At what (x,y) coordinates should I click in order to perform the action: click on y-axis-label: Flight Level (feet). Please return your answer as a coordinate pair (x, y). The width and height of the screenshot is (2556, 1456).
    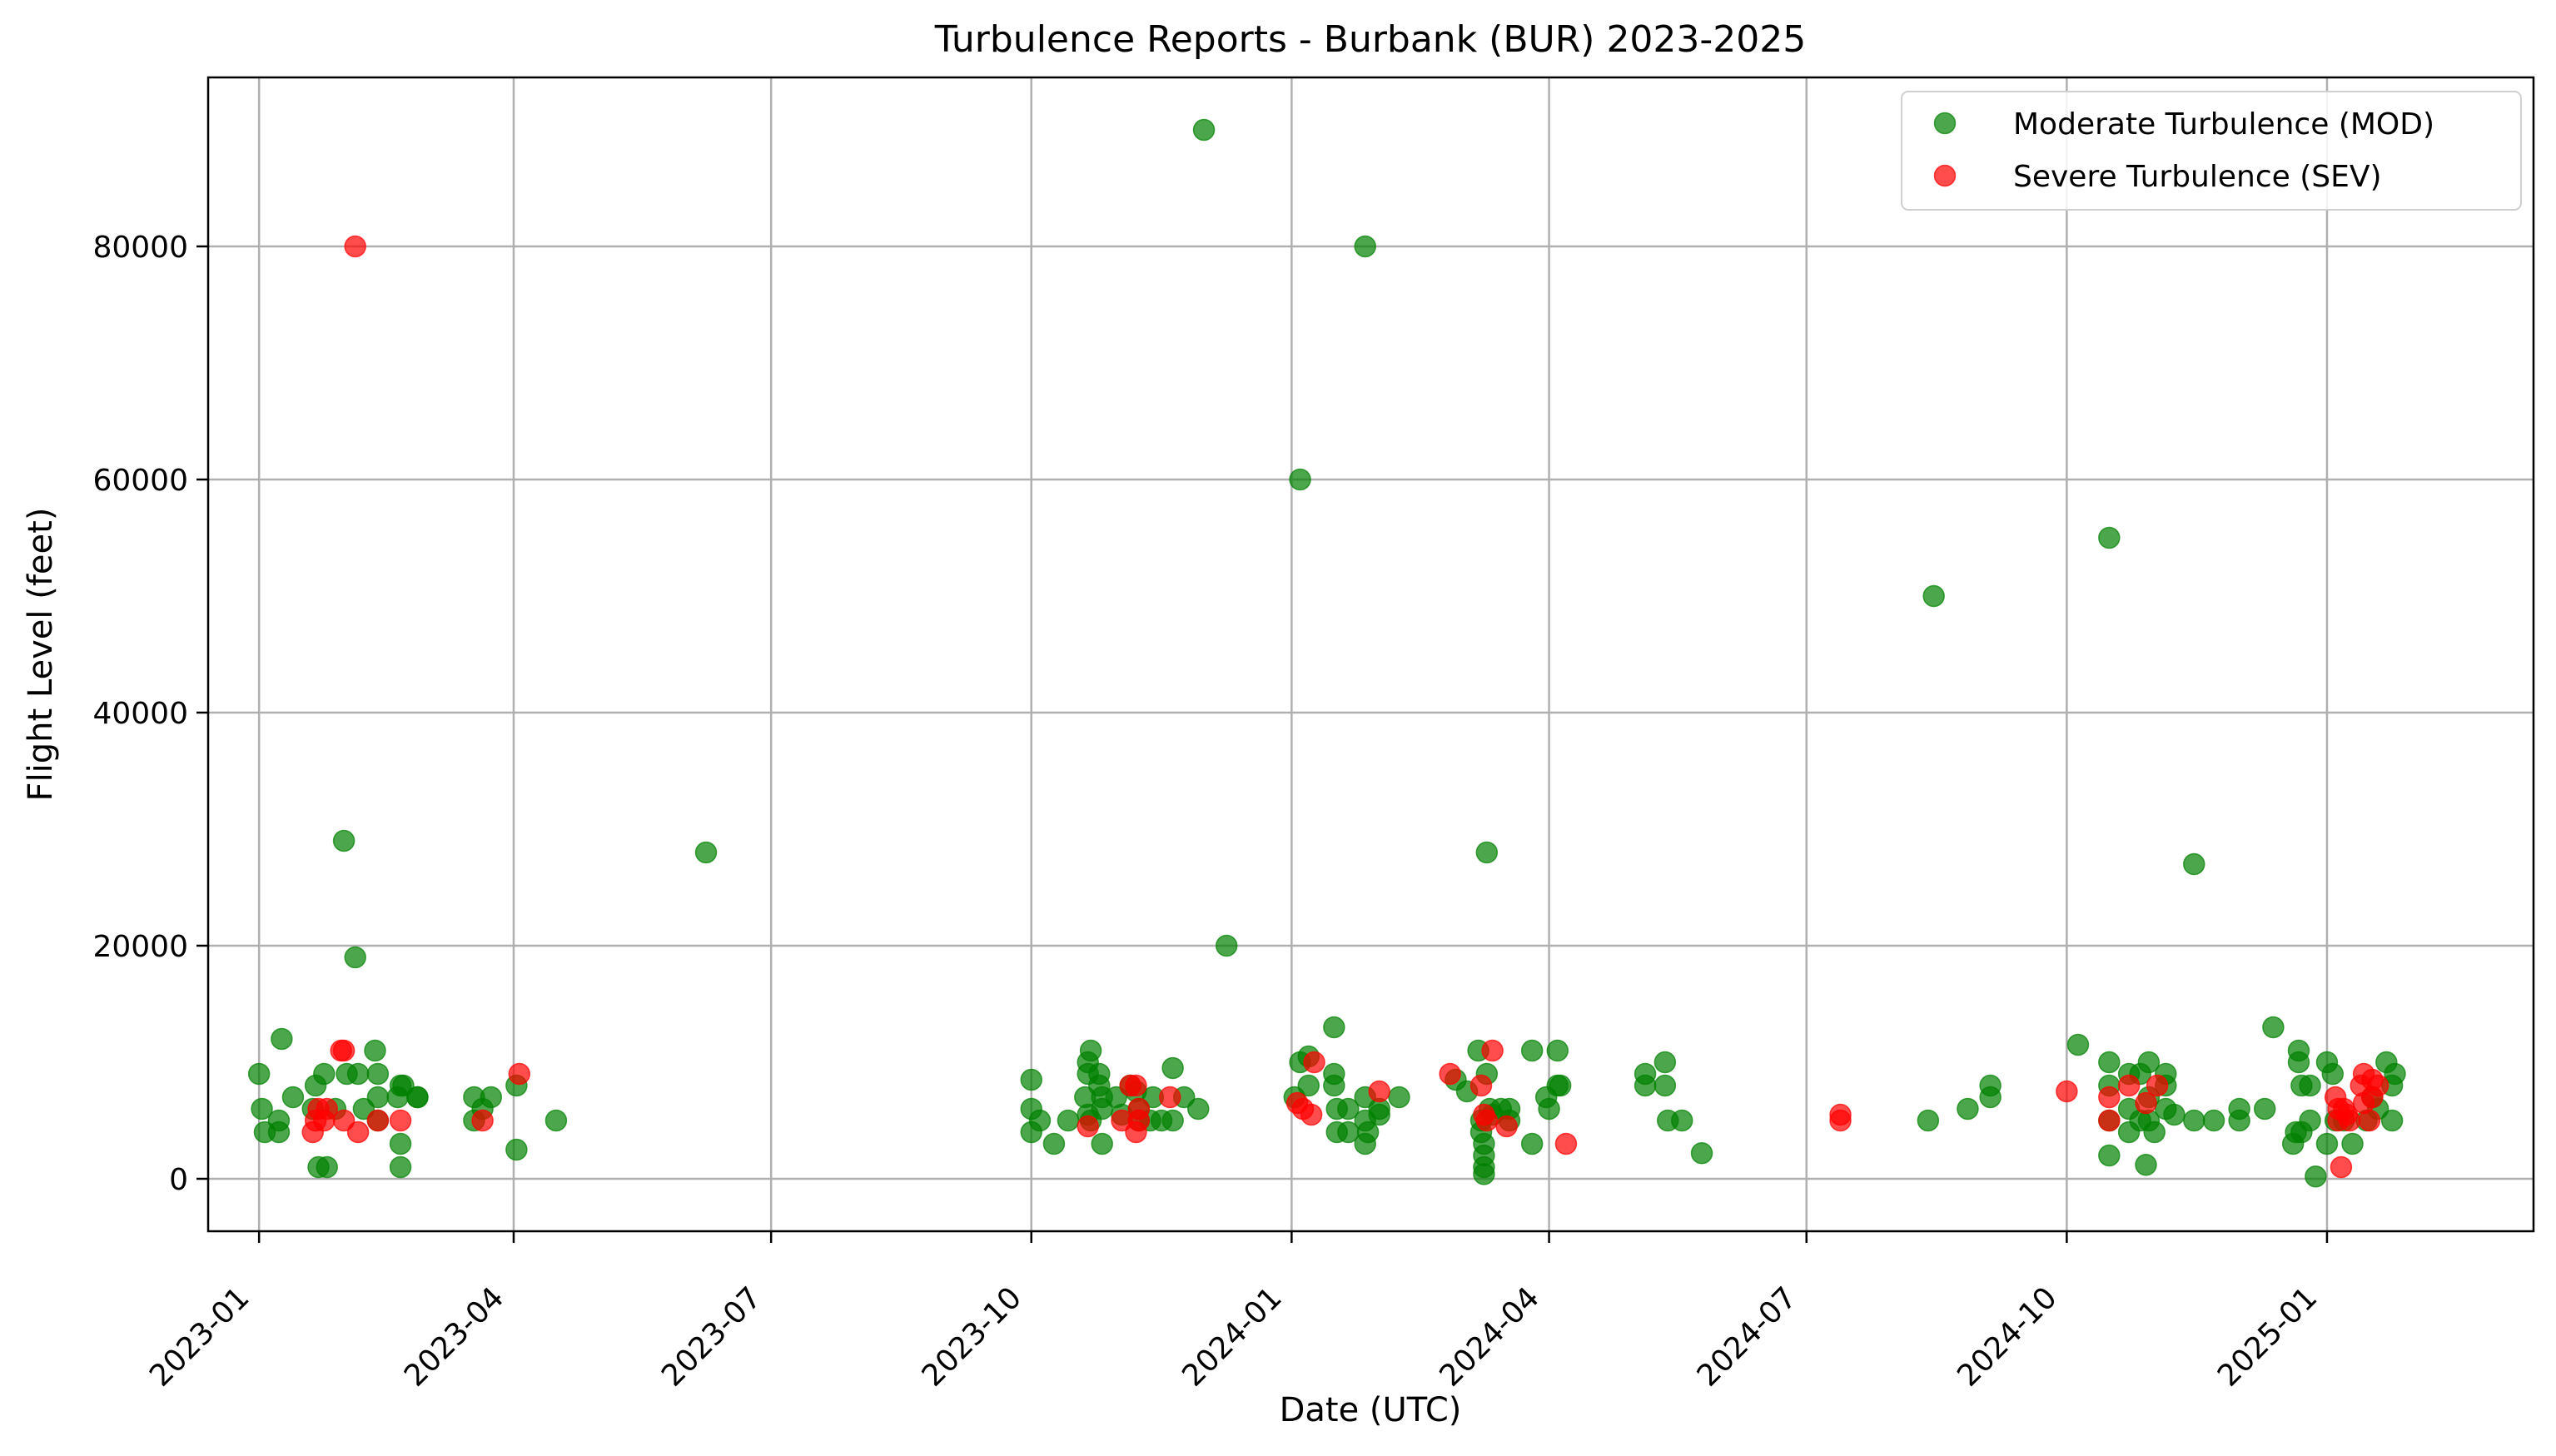
    Looking at the image, I should click on (41, 655).